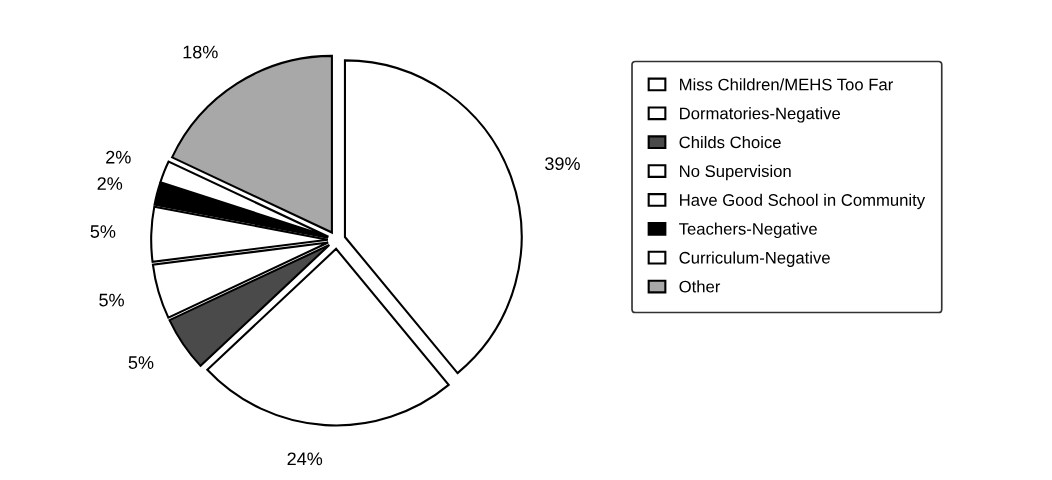 Image resolution: width=1052 pixels, height=480 pixels. I want to click on data-label: 39%, so click(562, 164).